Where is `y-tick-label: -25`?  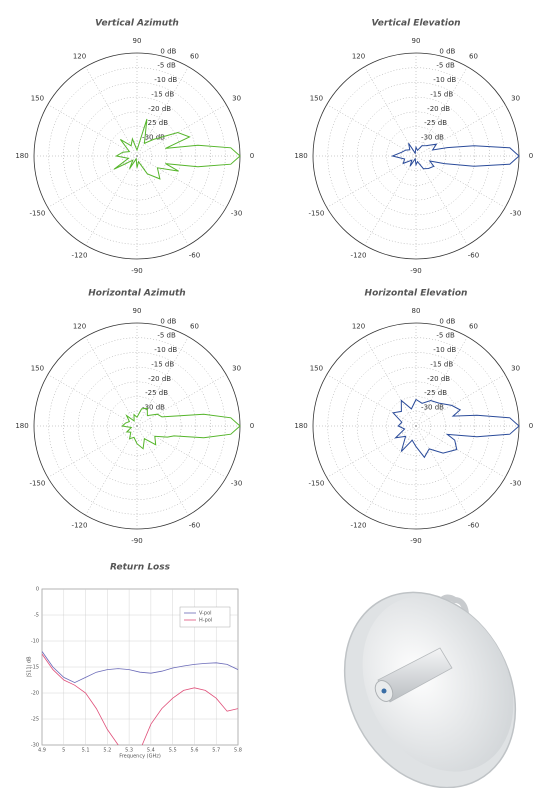
y-tick-label: -25 is located at coordinates (35, 720).